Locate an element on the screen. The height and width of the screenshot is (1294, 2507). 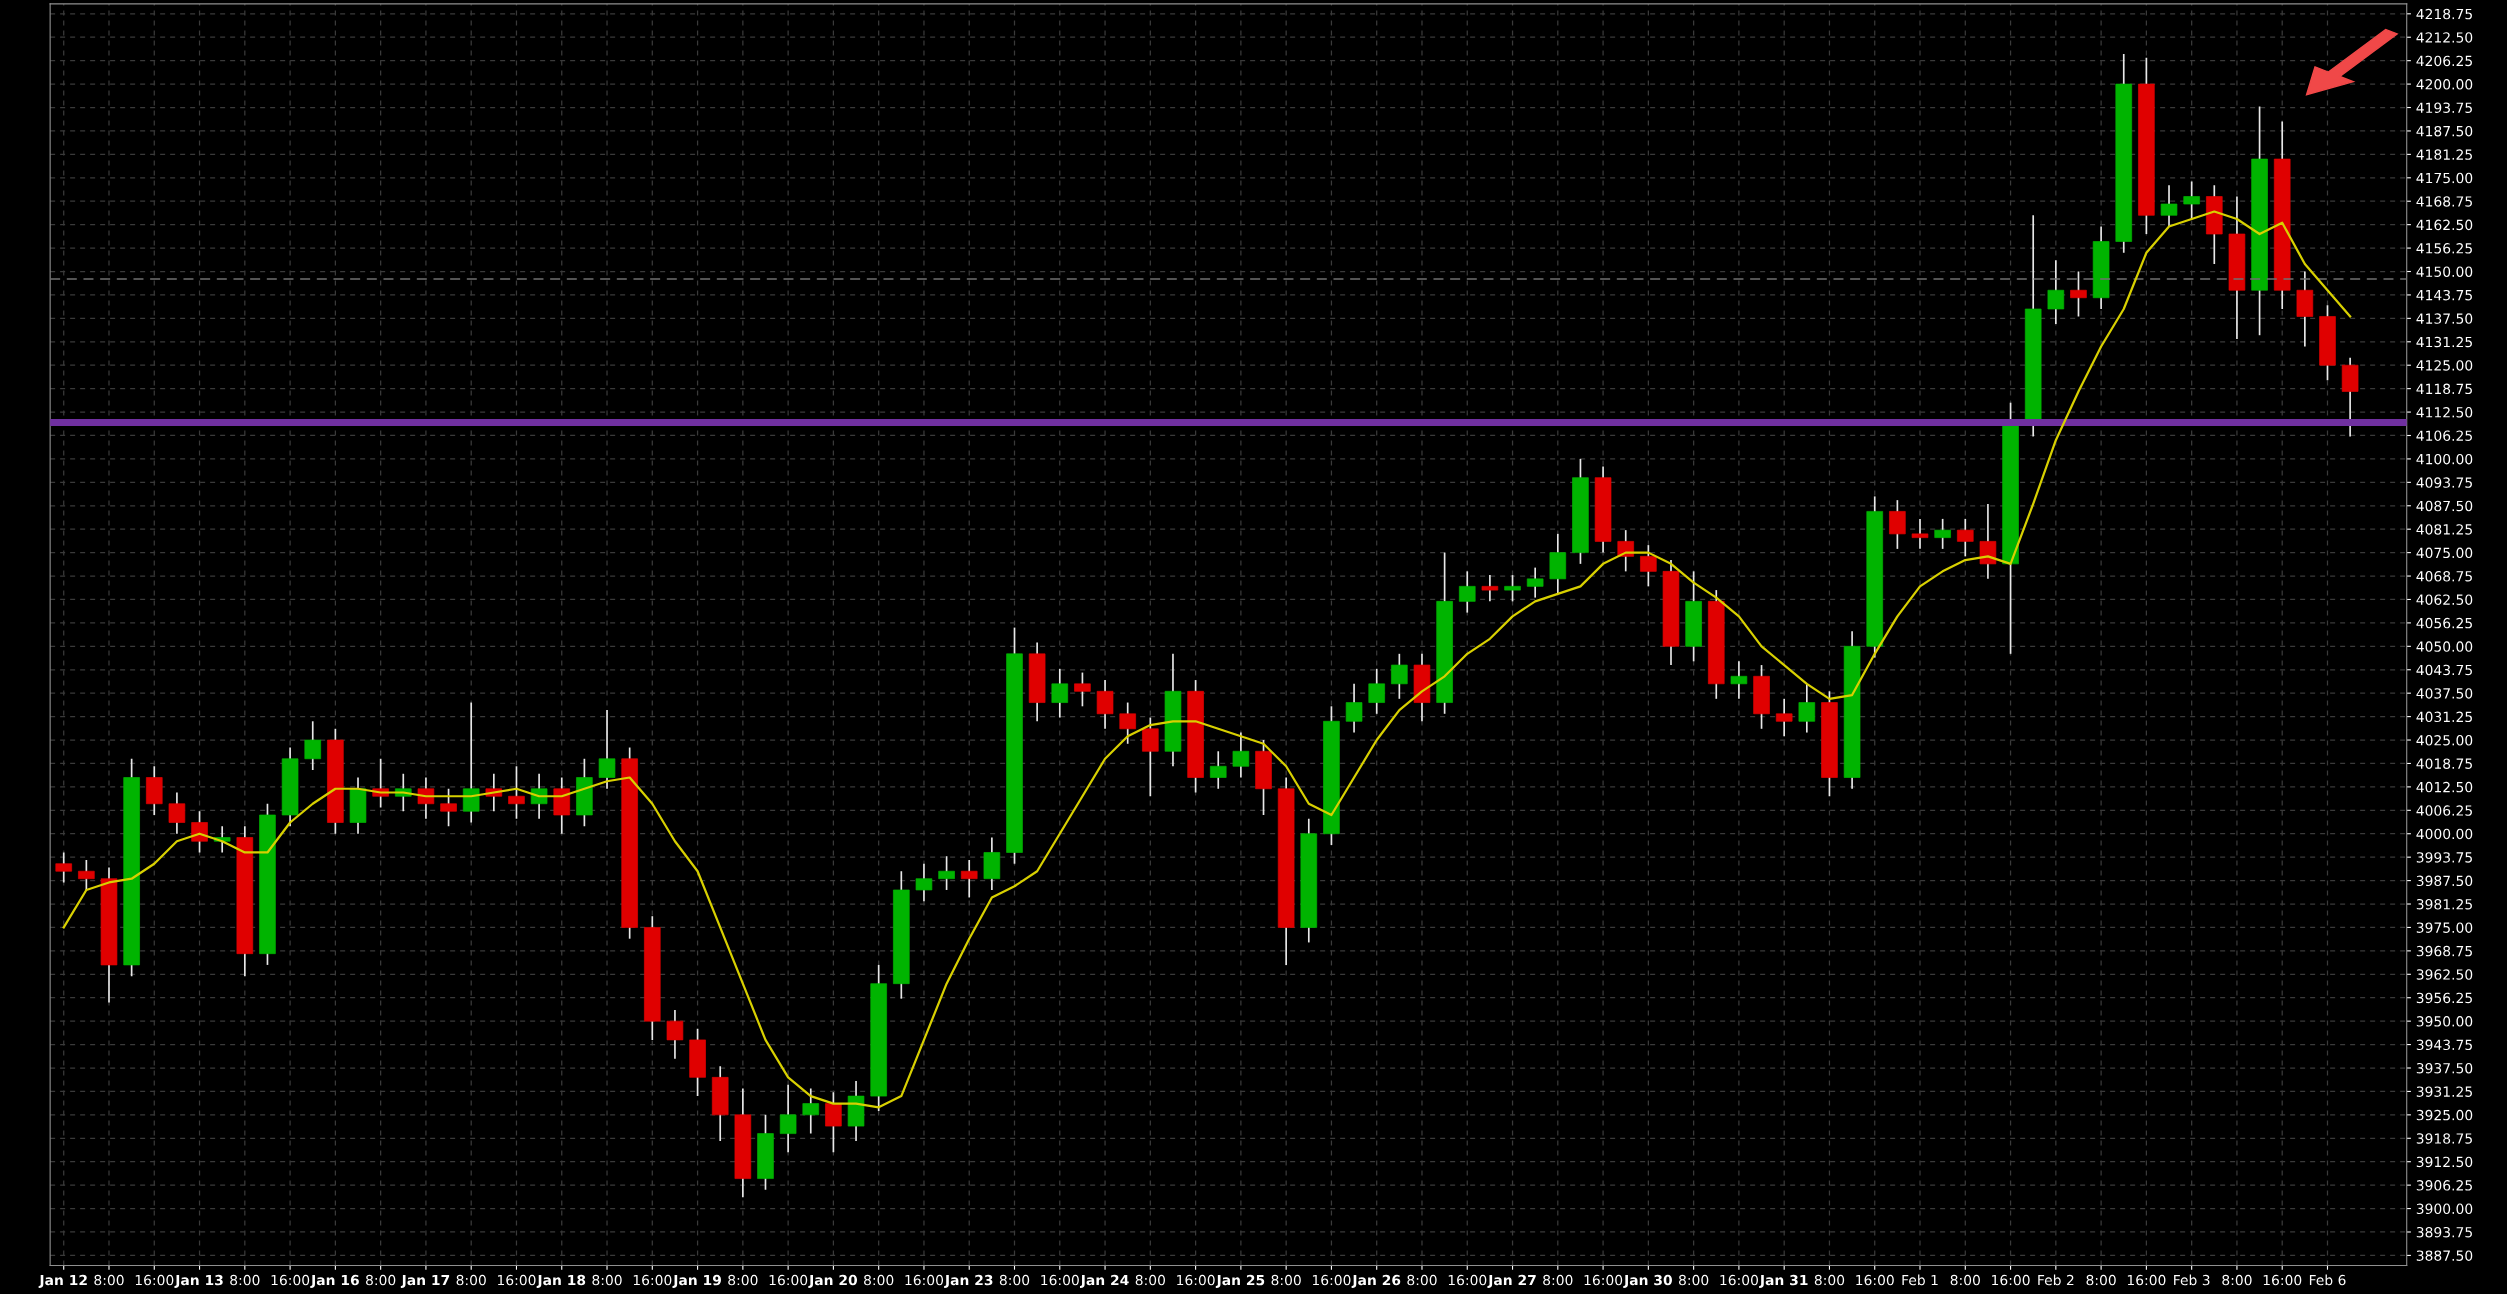
y-tick-label: 3956.25 is located at coordinates (2444, 998).